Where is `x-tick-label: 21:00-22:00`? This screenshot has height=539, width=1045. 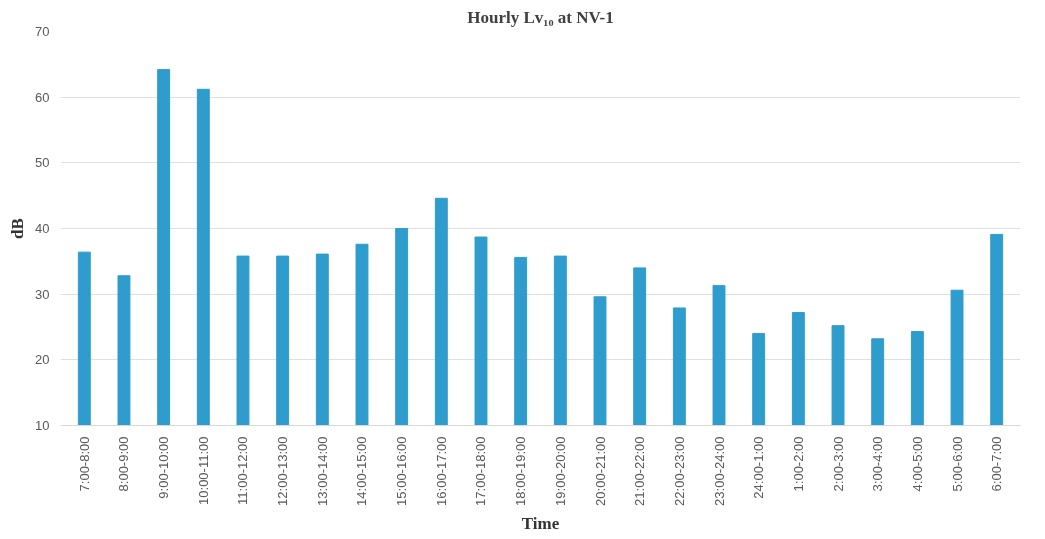 x-tick-label: 21:00-22:00 is located at coordinates (640, 471).